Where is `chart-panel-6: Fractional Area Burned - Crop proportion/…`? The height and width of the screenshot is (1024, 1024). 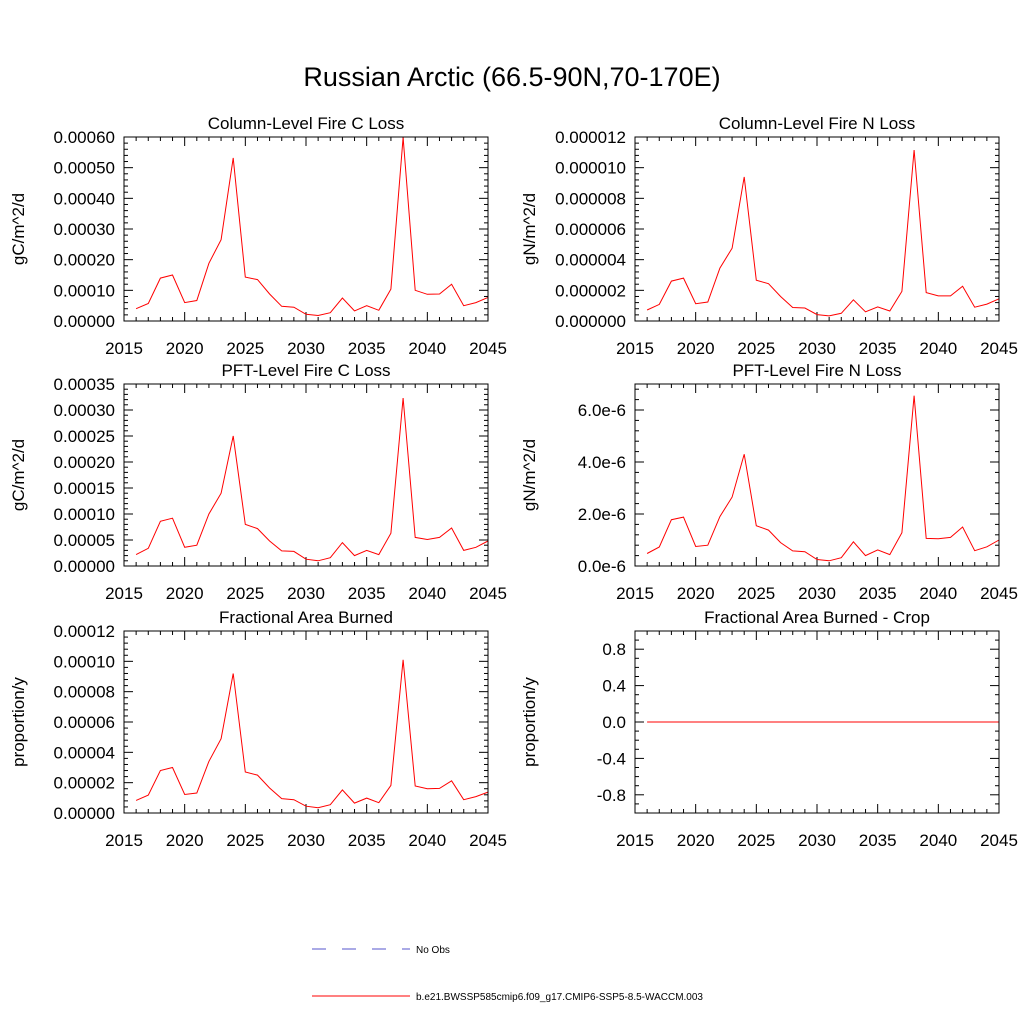
chart-panel-6: Fractional Area Burned - Crop proportion/… is located at coordinates (769, 729).